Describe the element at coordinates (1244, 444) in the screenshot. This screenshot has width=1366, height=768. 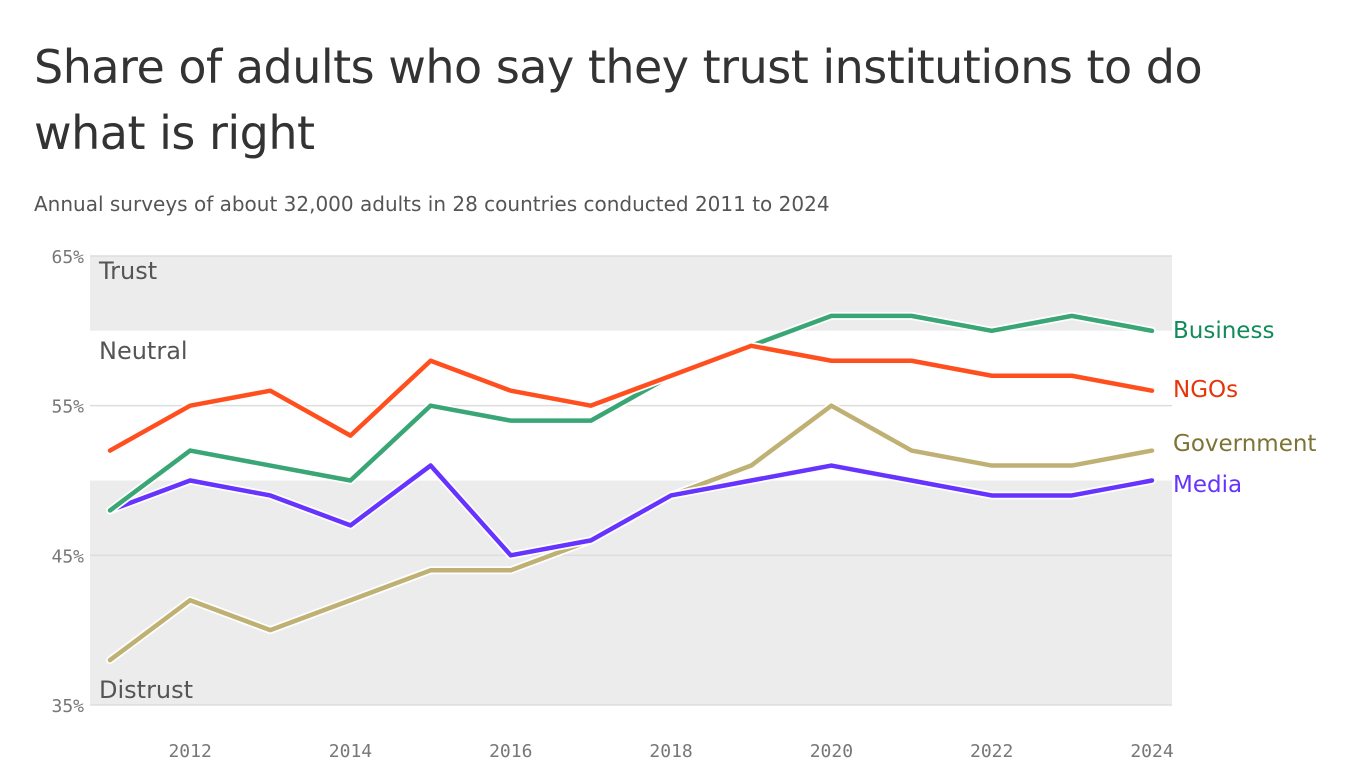
I see `series-label-government: Government` at that location.